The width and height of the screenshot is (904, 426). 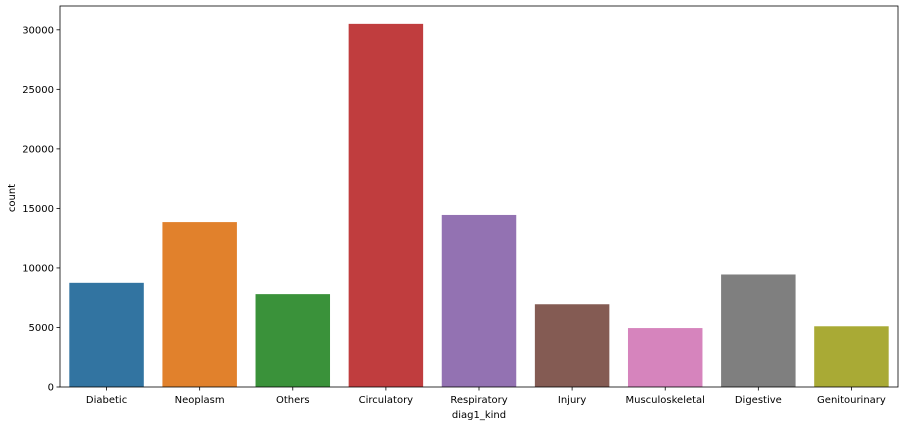 I want to click on bar-circulatory, so click(x=386, y=205).